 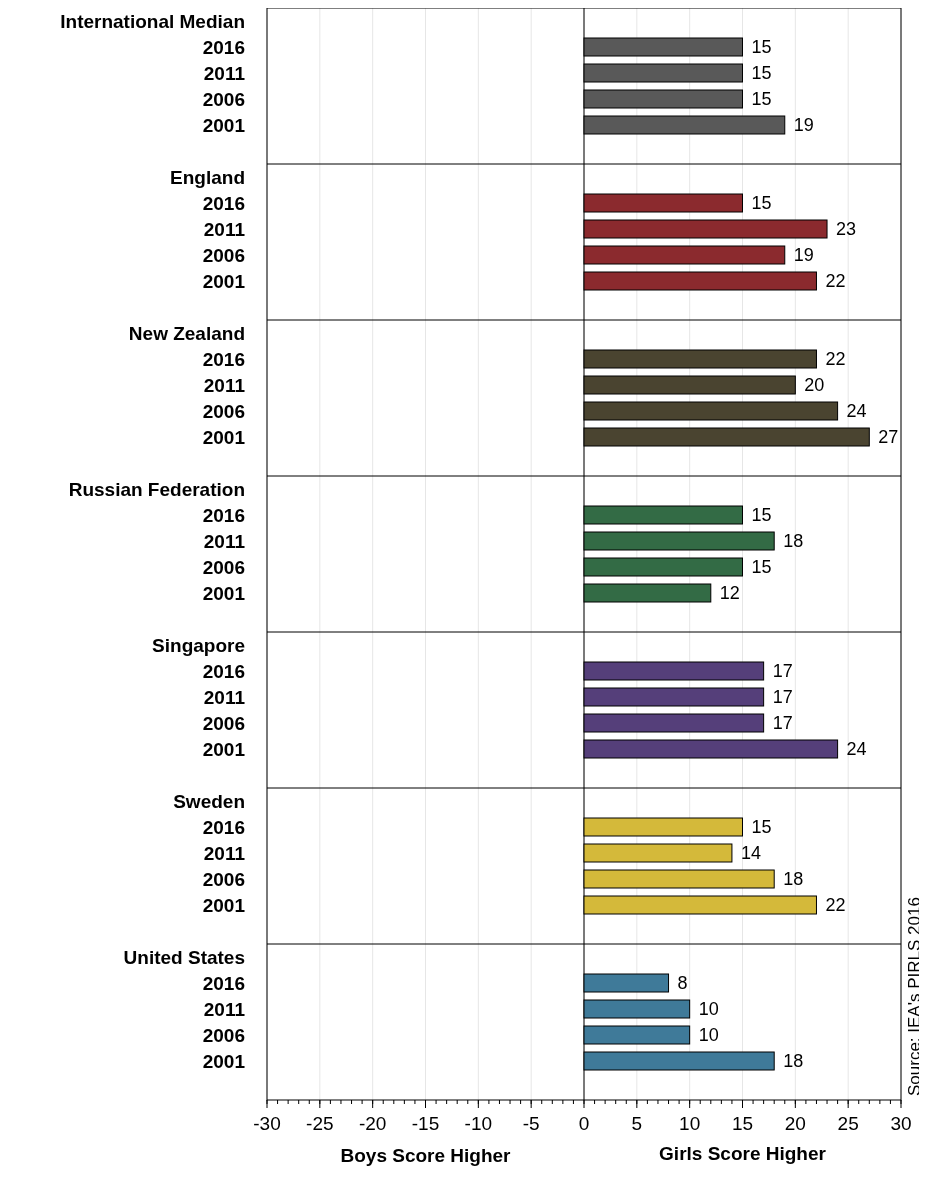 What do you see at coordinates (901, 1123) in the screenshot?
I see `x-tick-label: 30` at bounding box center [901, 1123].